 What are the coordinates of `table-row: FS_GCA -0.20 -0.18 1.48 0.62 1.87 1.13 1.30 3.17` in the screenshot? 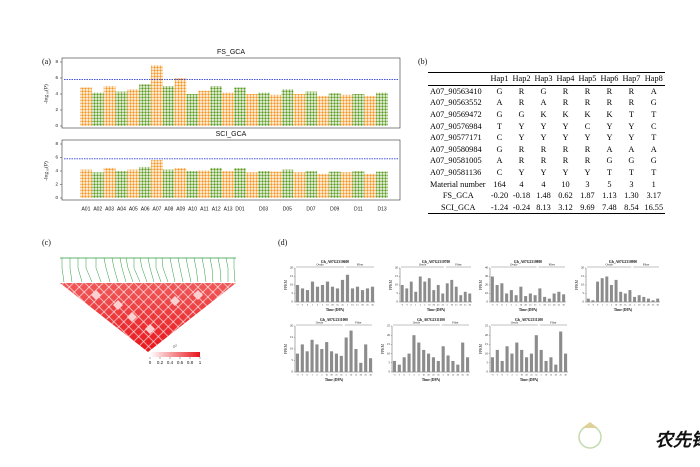 It's located at (546, 196).